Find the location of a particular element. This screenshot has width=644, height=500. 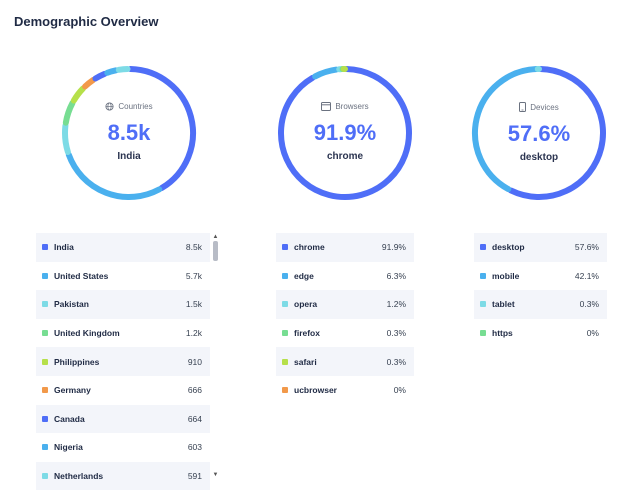

donut-slice-mobile is located at coordinates (506, 129).